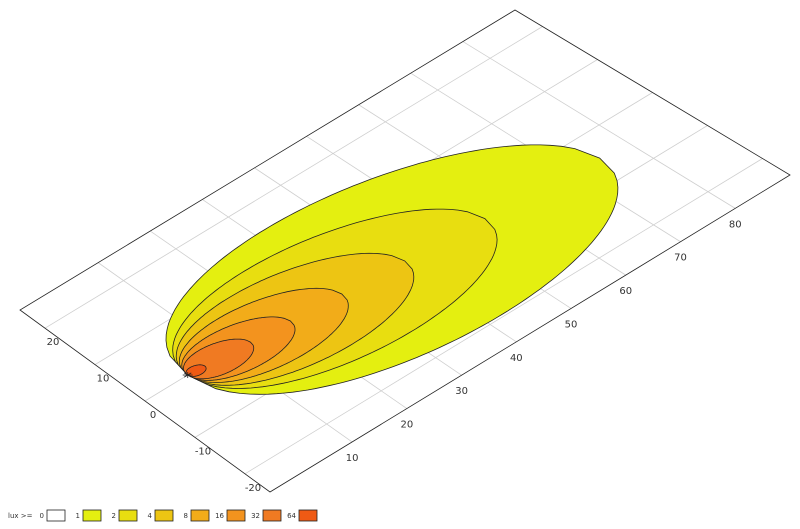 The image size is (800, 529). What do you see at coordinates (186, 516) in the screenshot?
I see `legend-label: 8` at bounding box center [186, 516].